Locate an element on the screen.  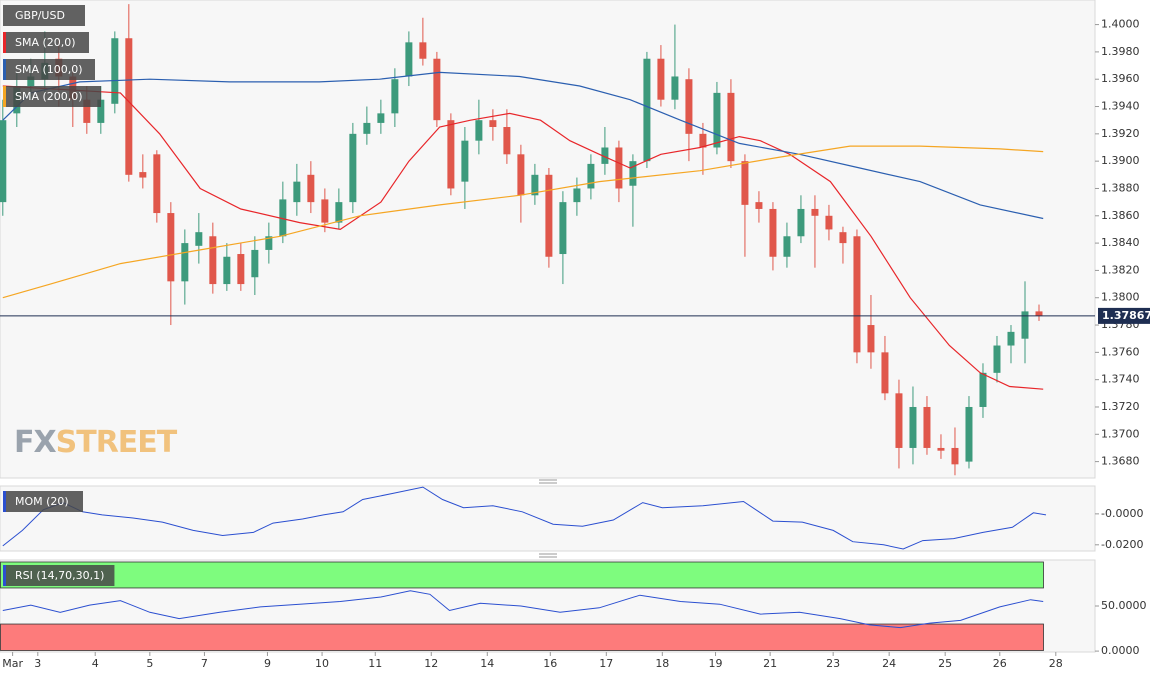
legend-text: MOM (20) is located at coordinates (42, 501).